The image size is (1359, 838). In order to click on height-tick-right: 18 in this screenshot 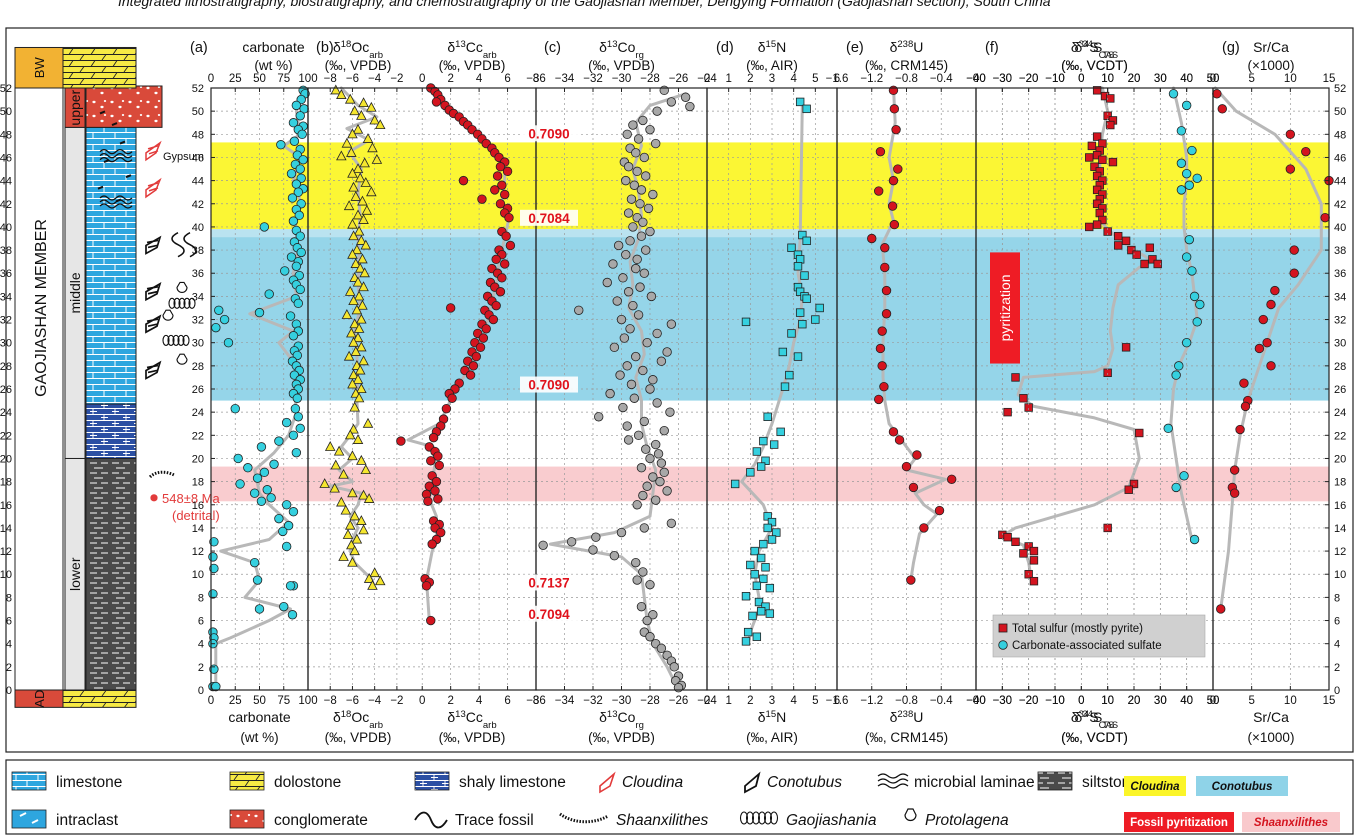, I will do `click(1340, 483)`.